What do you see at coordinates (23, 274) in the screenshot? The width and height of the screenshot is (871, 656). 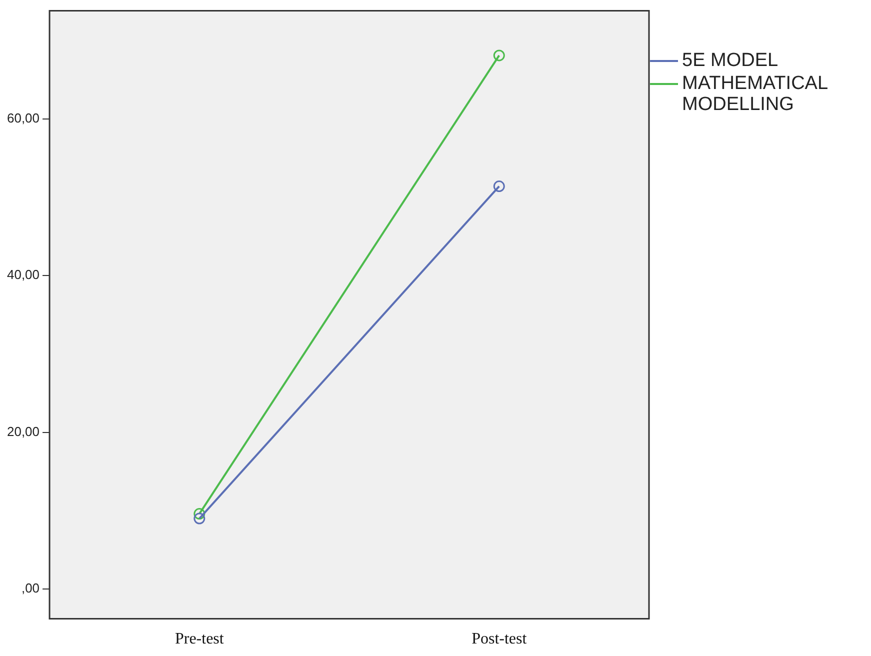 I see `y-tick-label: 40,00` at bounding box center [23, 274].